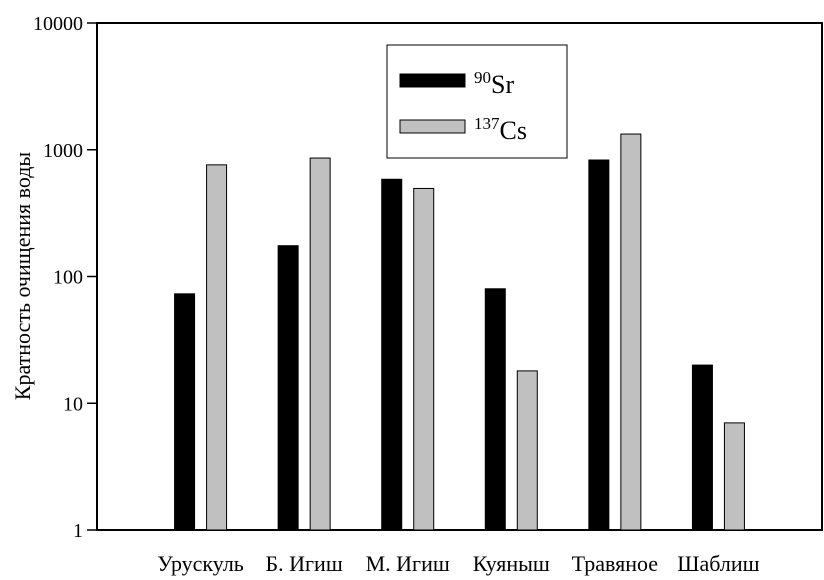 The width and height of the screenshot is (824, 580). I want to click on legend-label-sr: 90Sr, so click(494, 83).